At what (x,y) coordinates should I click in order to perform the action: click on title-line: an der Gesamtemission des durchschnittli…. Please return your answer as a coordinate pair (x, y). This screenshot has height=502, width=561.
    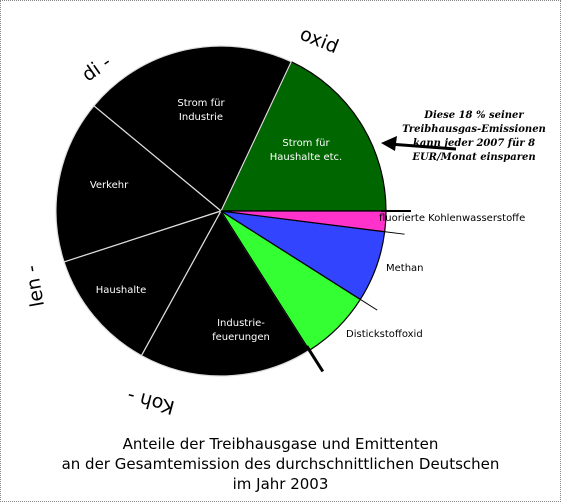
    Looking at the image, I should click on (280, 464).